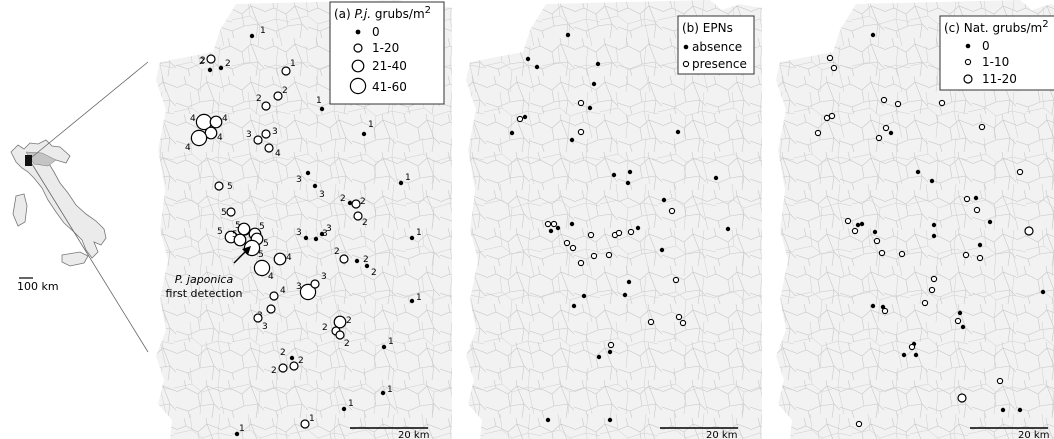 The height and width of the screenshot is (439, 1054). Describe the element at coordinates (344, 14) in the screenshot. I see `panel-a-title-prefix: (a)` at that location.